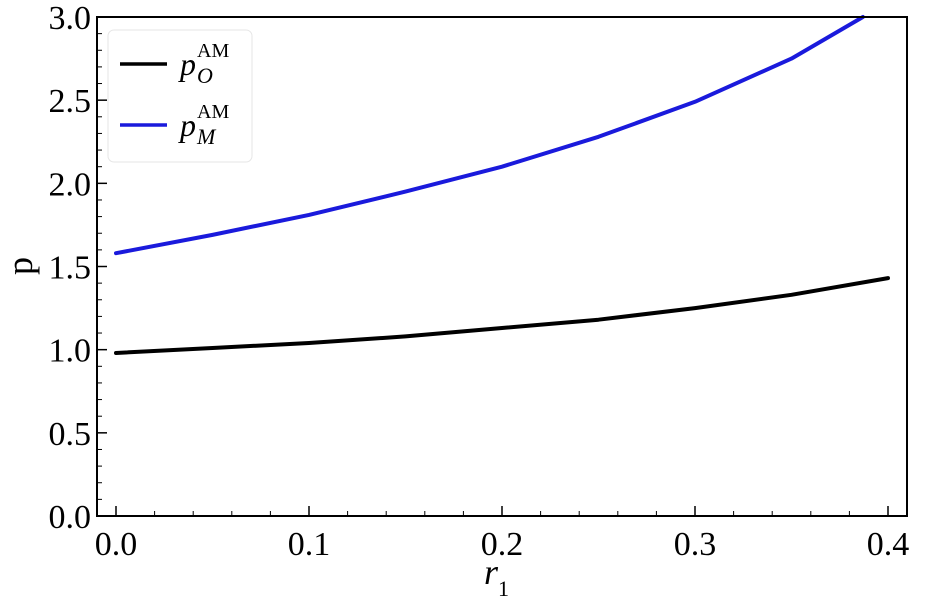 This screenshot has width=933, height=604. What do you see at coordinates (70, 184) in the screenshot?
I see `y-tick-label: 2.0` at bounding box center [70, 184].